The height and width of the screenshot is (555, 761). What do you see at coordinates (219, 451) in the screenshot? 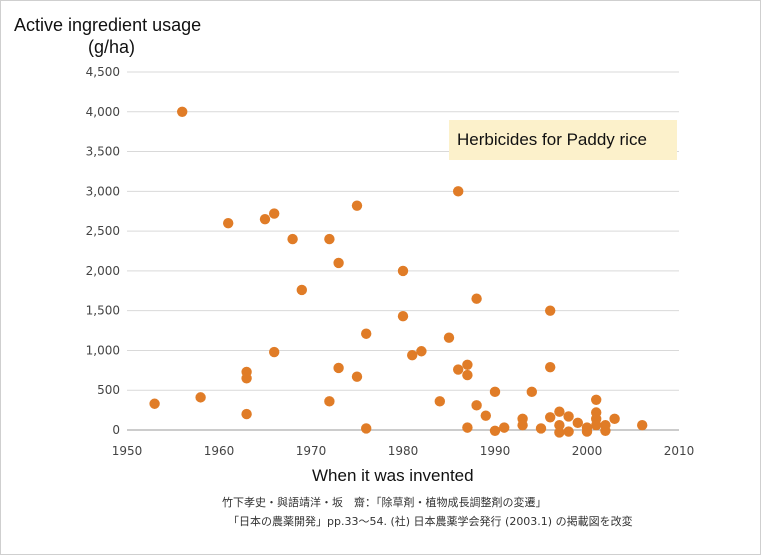
I see `x-tick-label: 1960` at bounding box center [219, 451].